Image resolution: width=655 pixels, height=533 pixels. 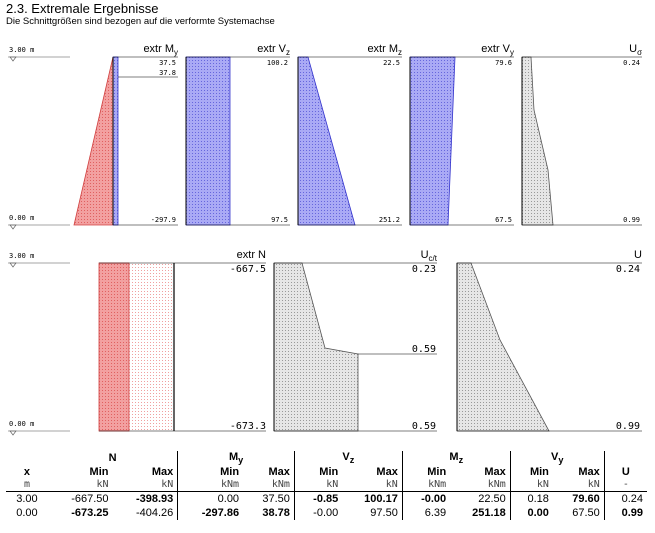 What do you see at coordinates (631, 220) in the screenshot?
I see `u-sigma-label-bottom: 0.99` at bounding box center [631, 220].